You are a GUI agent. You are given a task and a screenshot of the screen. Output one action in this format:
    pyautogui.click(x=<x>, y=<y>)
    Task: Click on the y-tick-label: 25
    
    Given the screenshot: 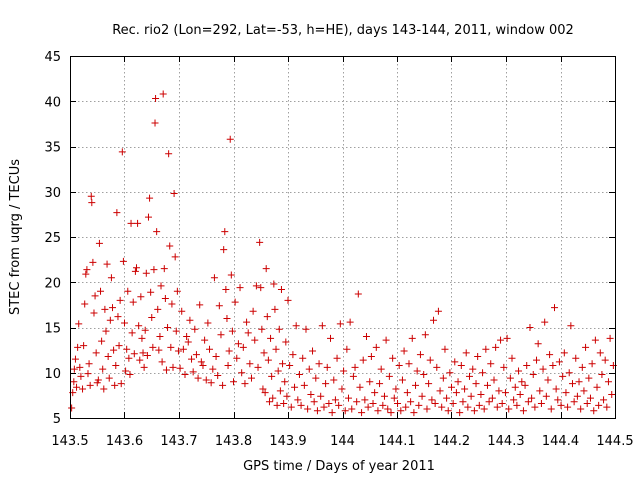 What is the action you would take?
    pyautogui.click(x=52, y=238)
    